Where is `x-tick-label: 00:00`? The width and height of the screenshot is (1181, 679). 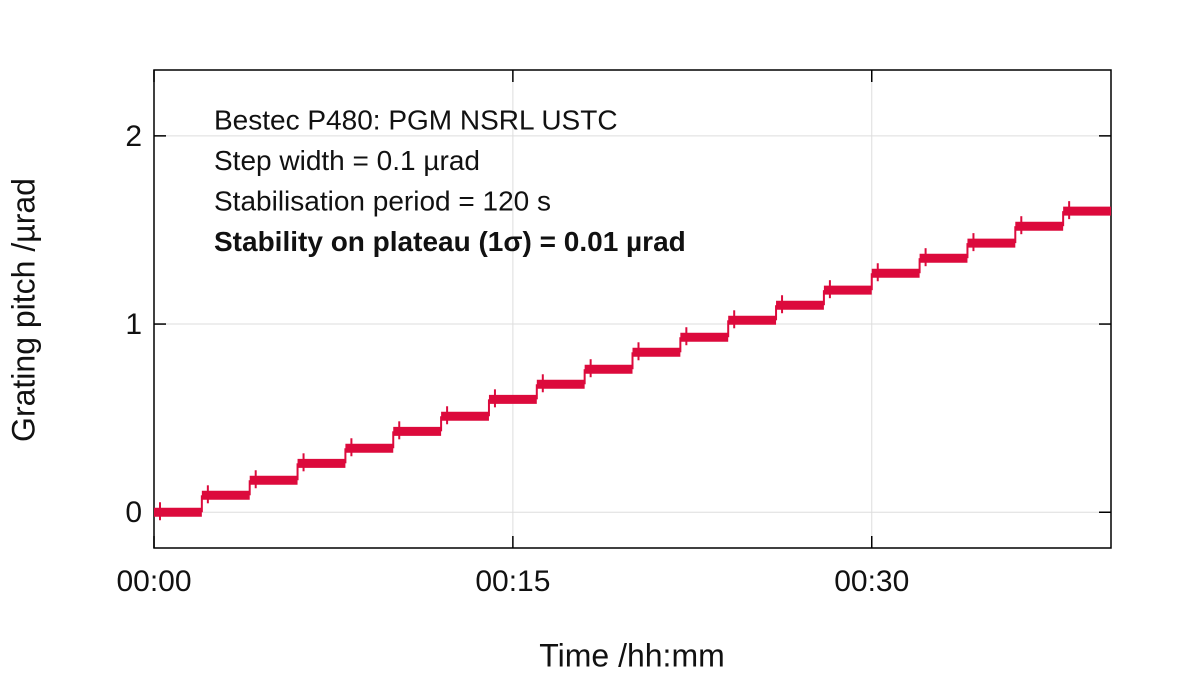 x-tick-label: 00:00 is located at coordinates (153, 581).